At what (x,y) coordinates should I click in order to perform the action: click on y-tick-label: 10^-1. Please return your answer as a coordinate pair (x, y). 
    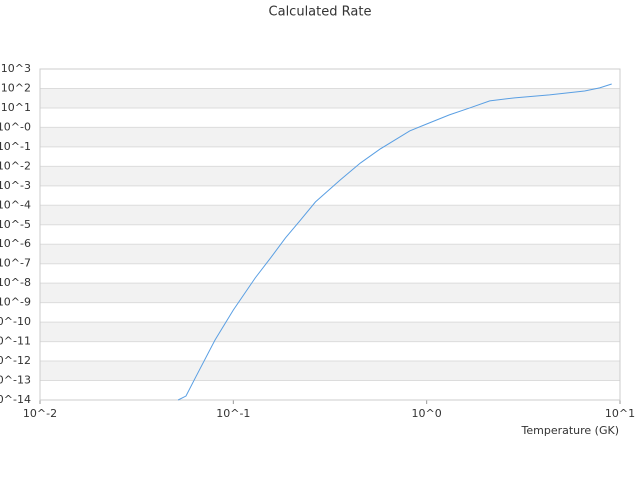
    Looking at the image, I should click on (15, 146).